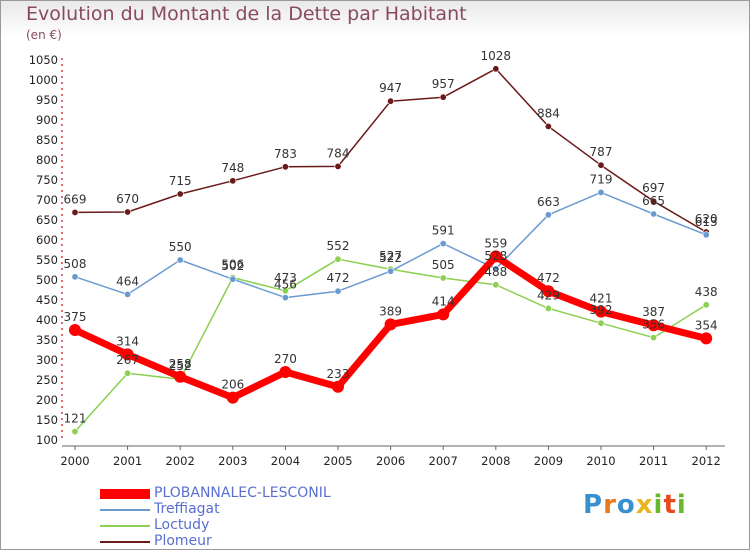 This screenshot has height=551, width=750. What do you see at coordinates (180, 461) in the screenshot?
I see `x-tick-label: 2002` at bounding box center [180, 461].